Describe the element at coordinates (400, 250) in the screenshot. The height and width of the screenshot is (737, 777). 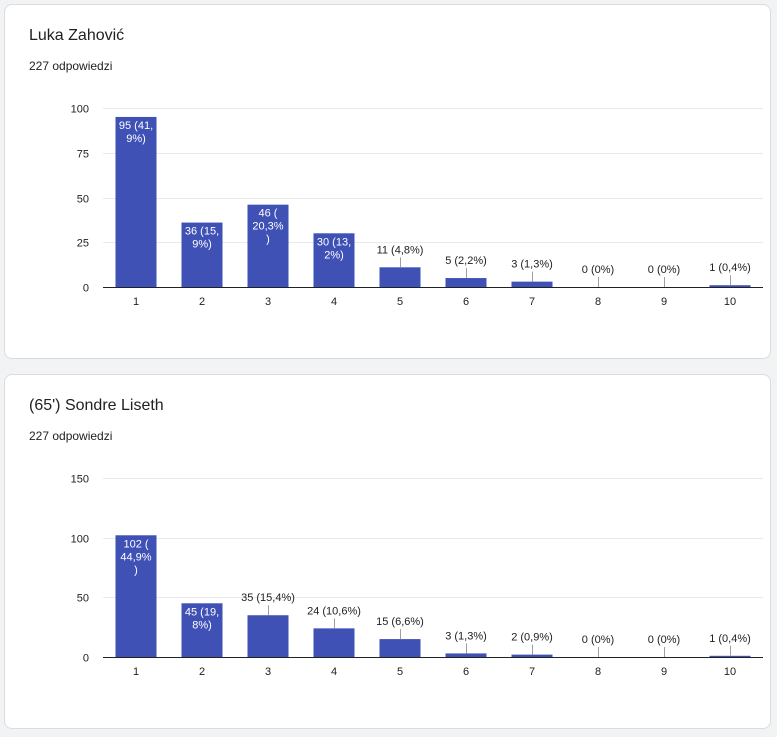
I see `data-label: 11 (4,8%)` at that location.